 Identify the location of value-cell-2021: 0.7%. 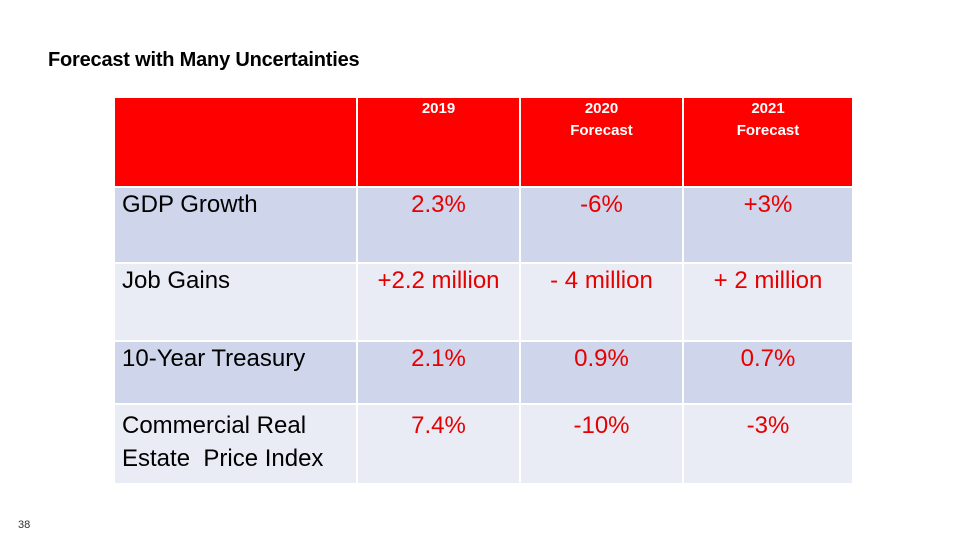
(768, 372).